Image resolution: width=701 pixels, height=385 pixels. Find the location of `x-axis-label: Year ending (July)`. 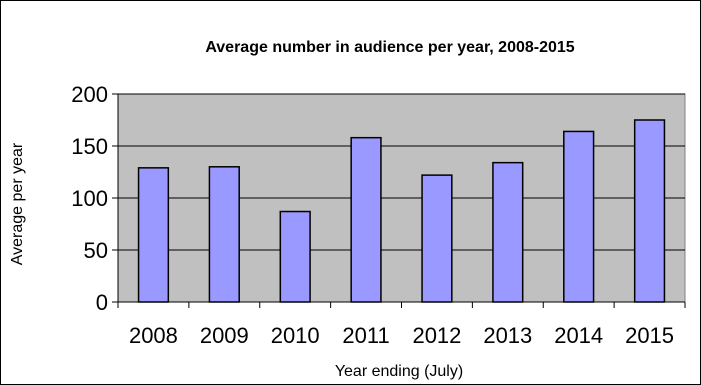

x-axis-label: Year ending (July) is located at coordinates (399, 371).